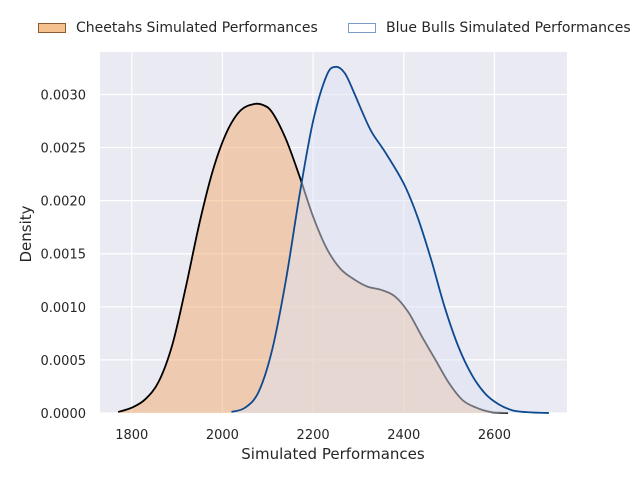 Image resolution: width=640 pixels, height=480 pixels. What do you see at coordinates (64, 414) in the screenshot?
I see `y-tick-label: 0.0000` at bounding box center [64, 414].